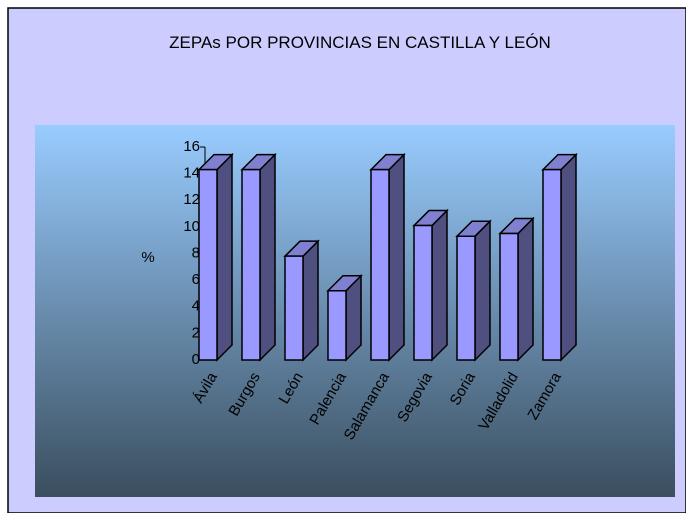  I want to click on chart-title: ZEPAs POR PROVINCIAS EN CASTILLA Y LEÓN, so click(360, 42).